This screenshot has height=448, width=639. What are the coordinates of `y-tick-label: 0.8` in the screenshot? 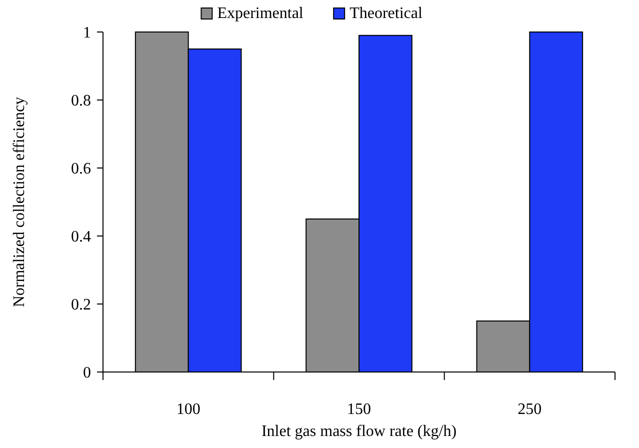 It's located at (81, 101).